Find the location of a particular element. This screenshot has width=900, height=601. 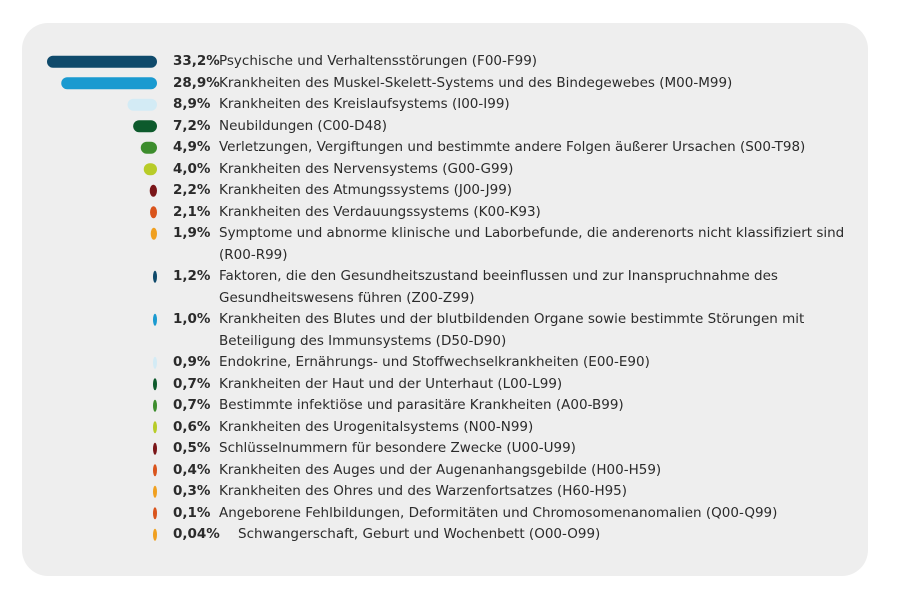

category-label: Neubildungen (C00-D48) is located at coordinates (303, 125).